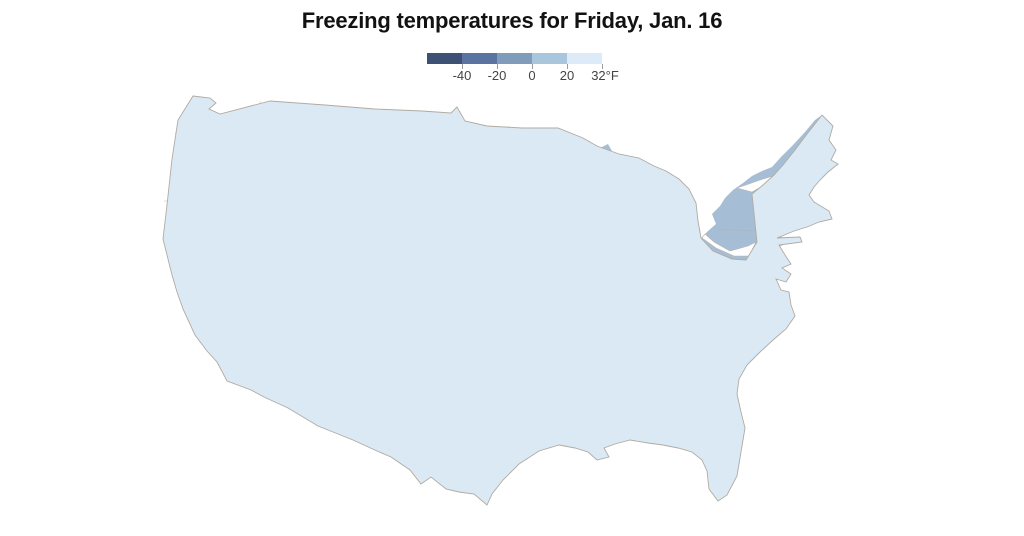 Image resolution: width=1024 pixels, height=536 pixels. Describe the element at coordinates (729, 245) in the screenshot. I see `lake-erie` at that location.